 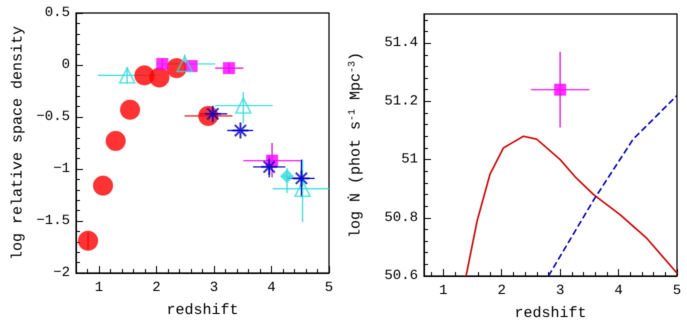 I want to click on y-tick-label: −1.5, so click(x=53, y=221).